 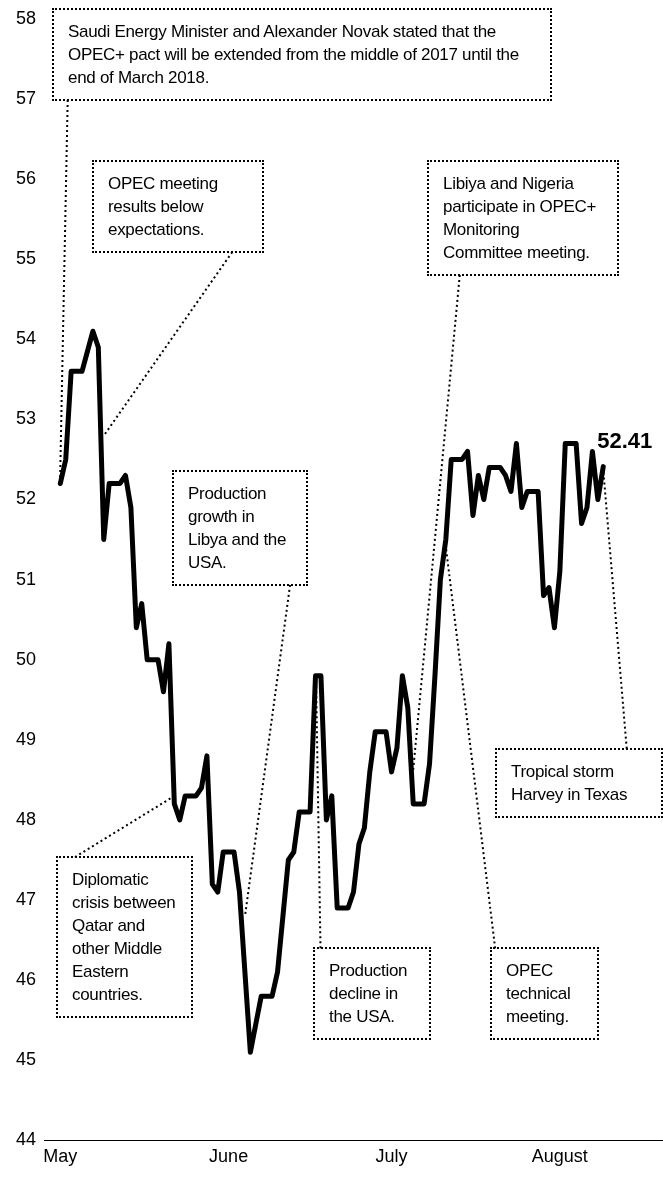 What do you see at coordinates (391, 1156) in the screenshot?
I see `x-tick-label: July` at bounding box center [391, 1156].